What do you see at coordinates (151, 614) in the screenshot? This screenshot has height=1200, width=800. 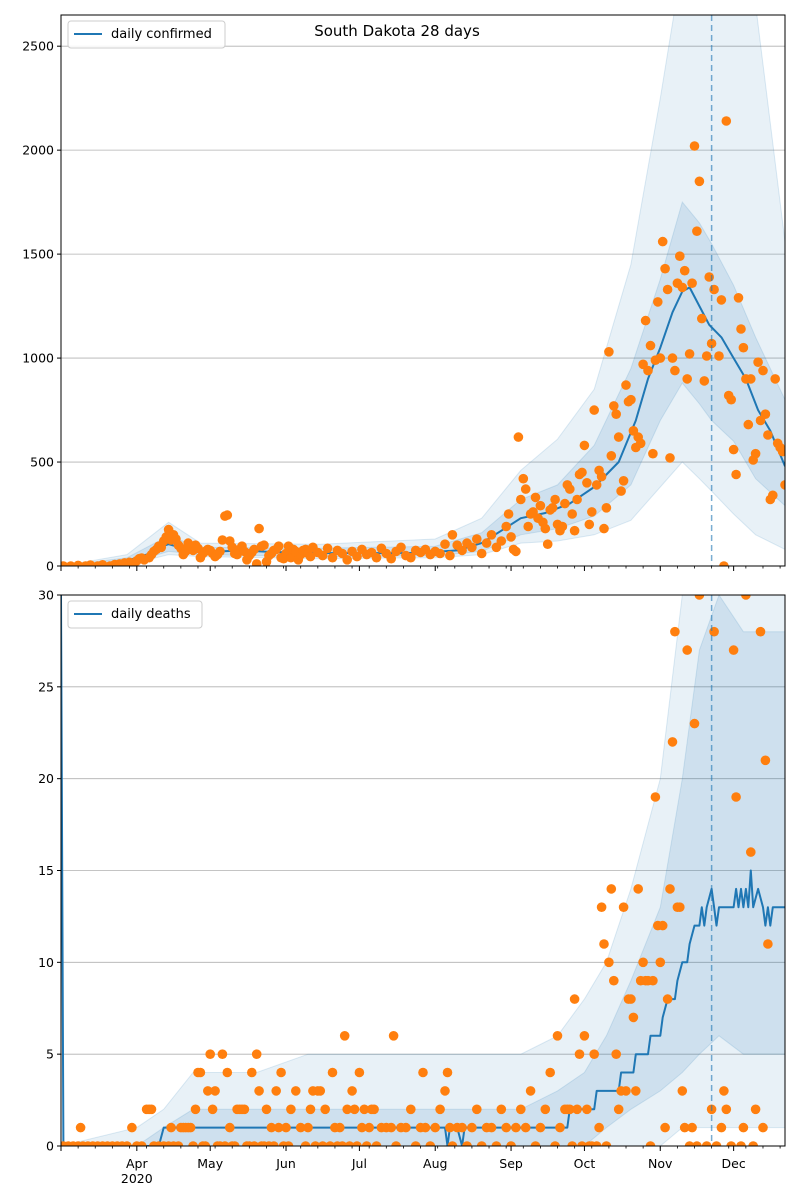 I see `legend-label-deaths: daily deaths` at bounding box center [151, 614].